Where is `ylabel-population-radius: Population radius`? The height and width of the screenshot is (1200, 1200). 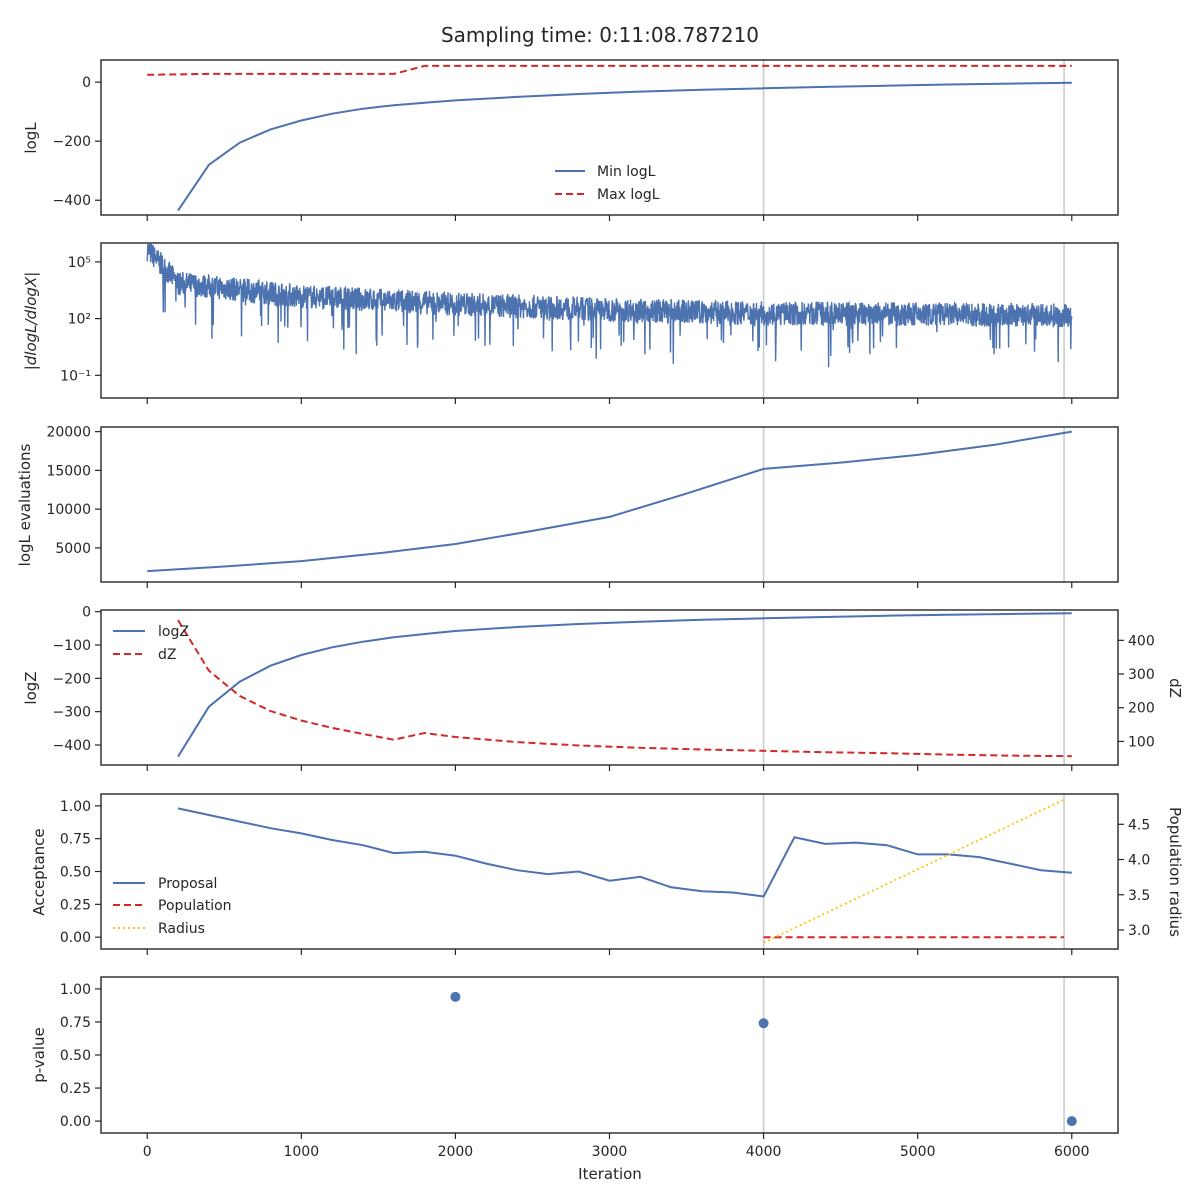 ylabel-population-radius: Population radius is located at coordinates (1175, 872).